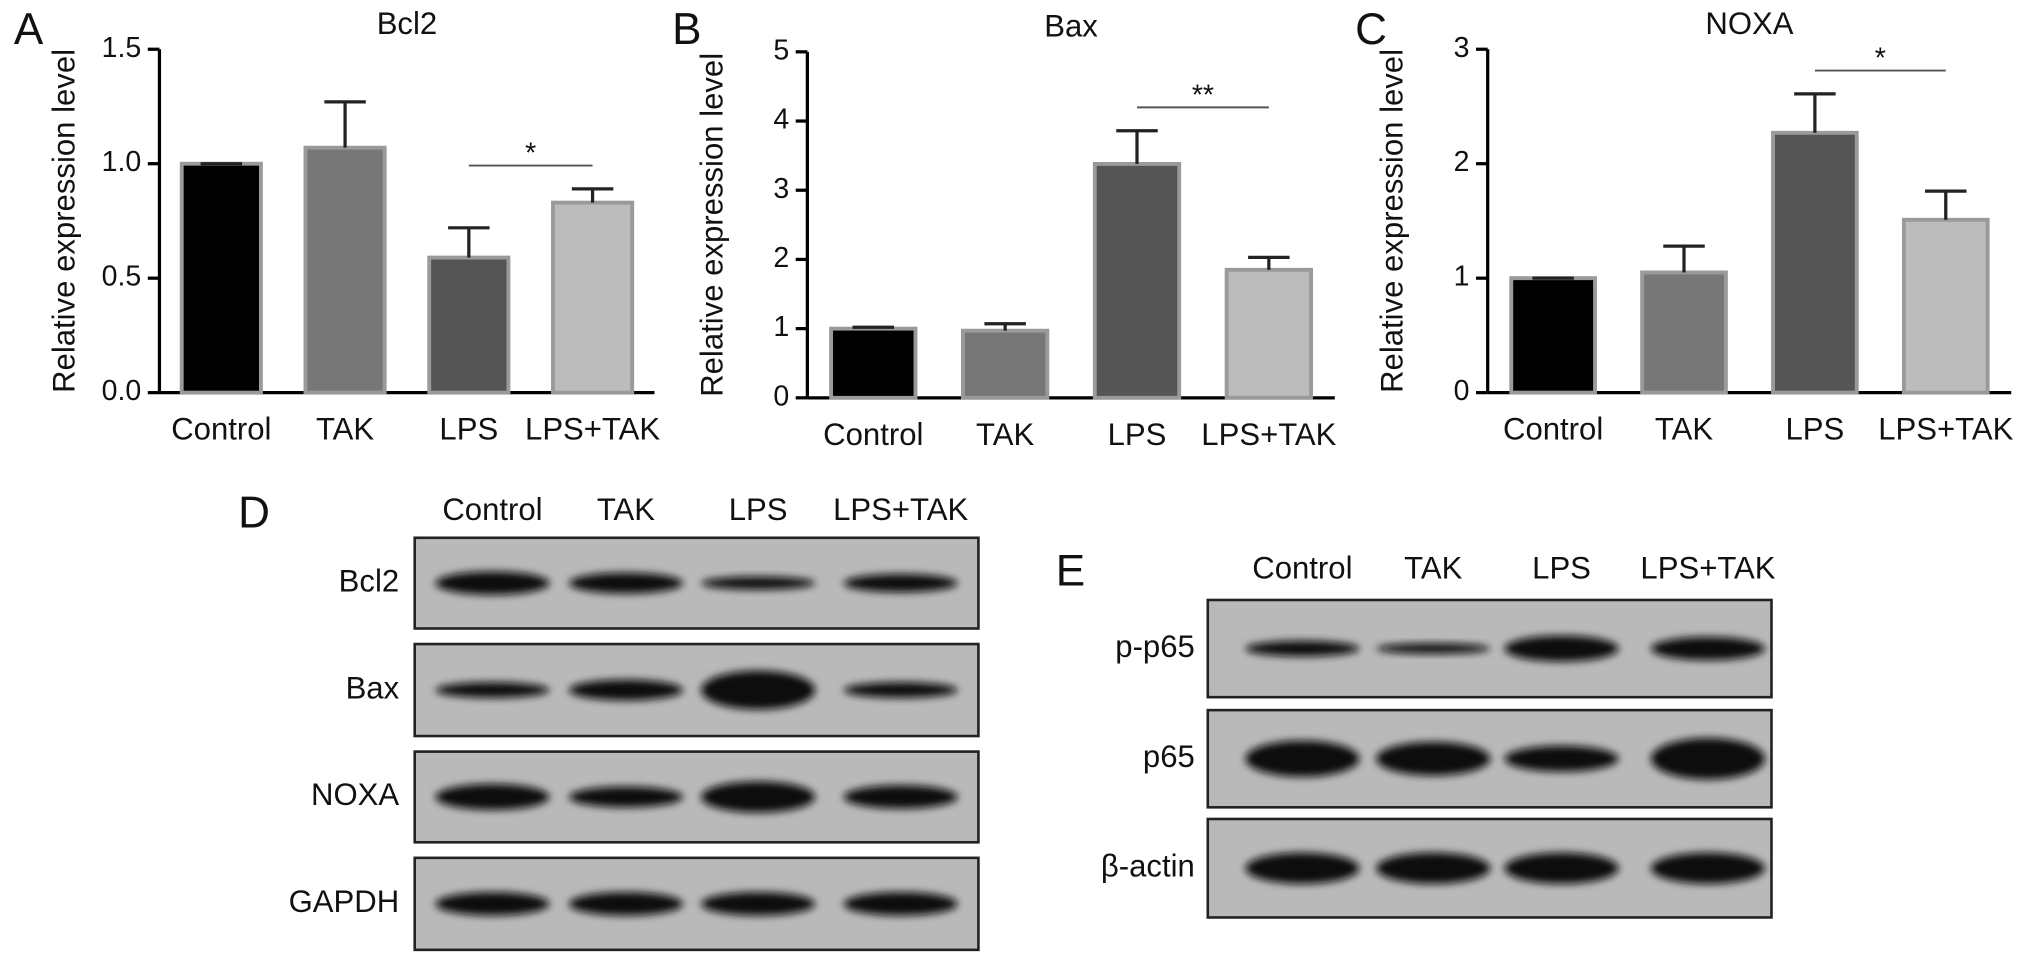  I want to click on protein-label: GAPDH, so click(344, 901).